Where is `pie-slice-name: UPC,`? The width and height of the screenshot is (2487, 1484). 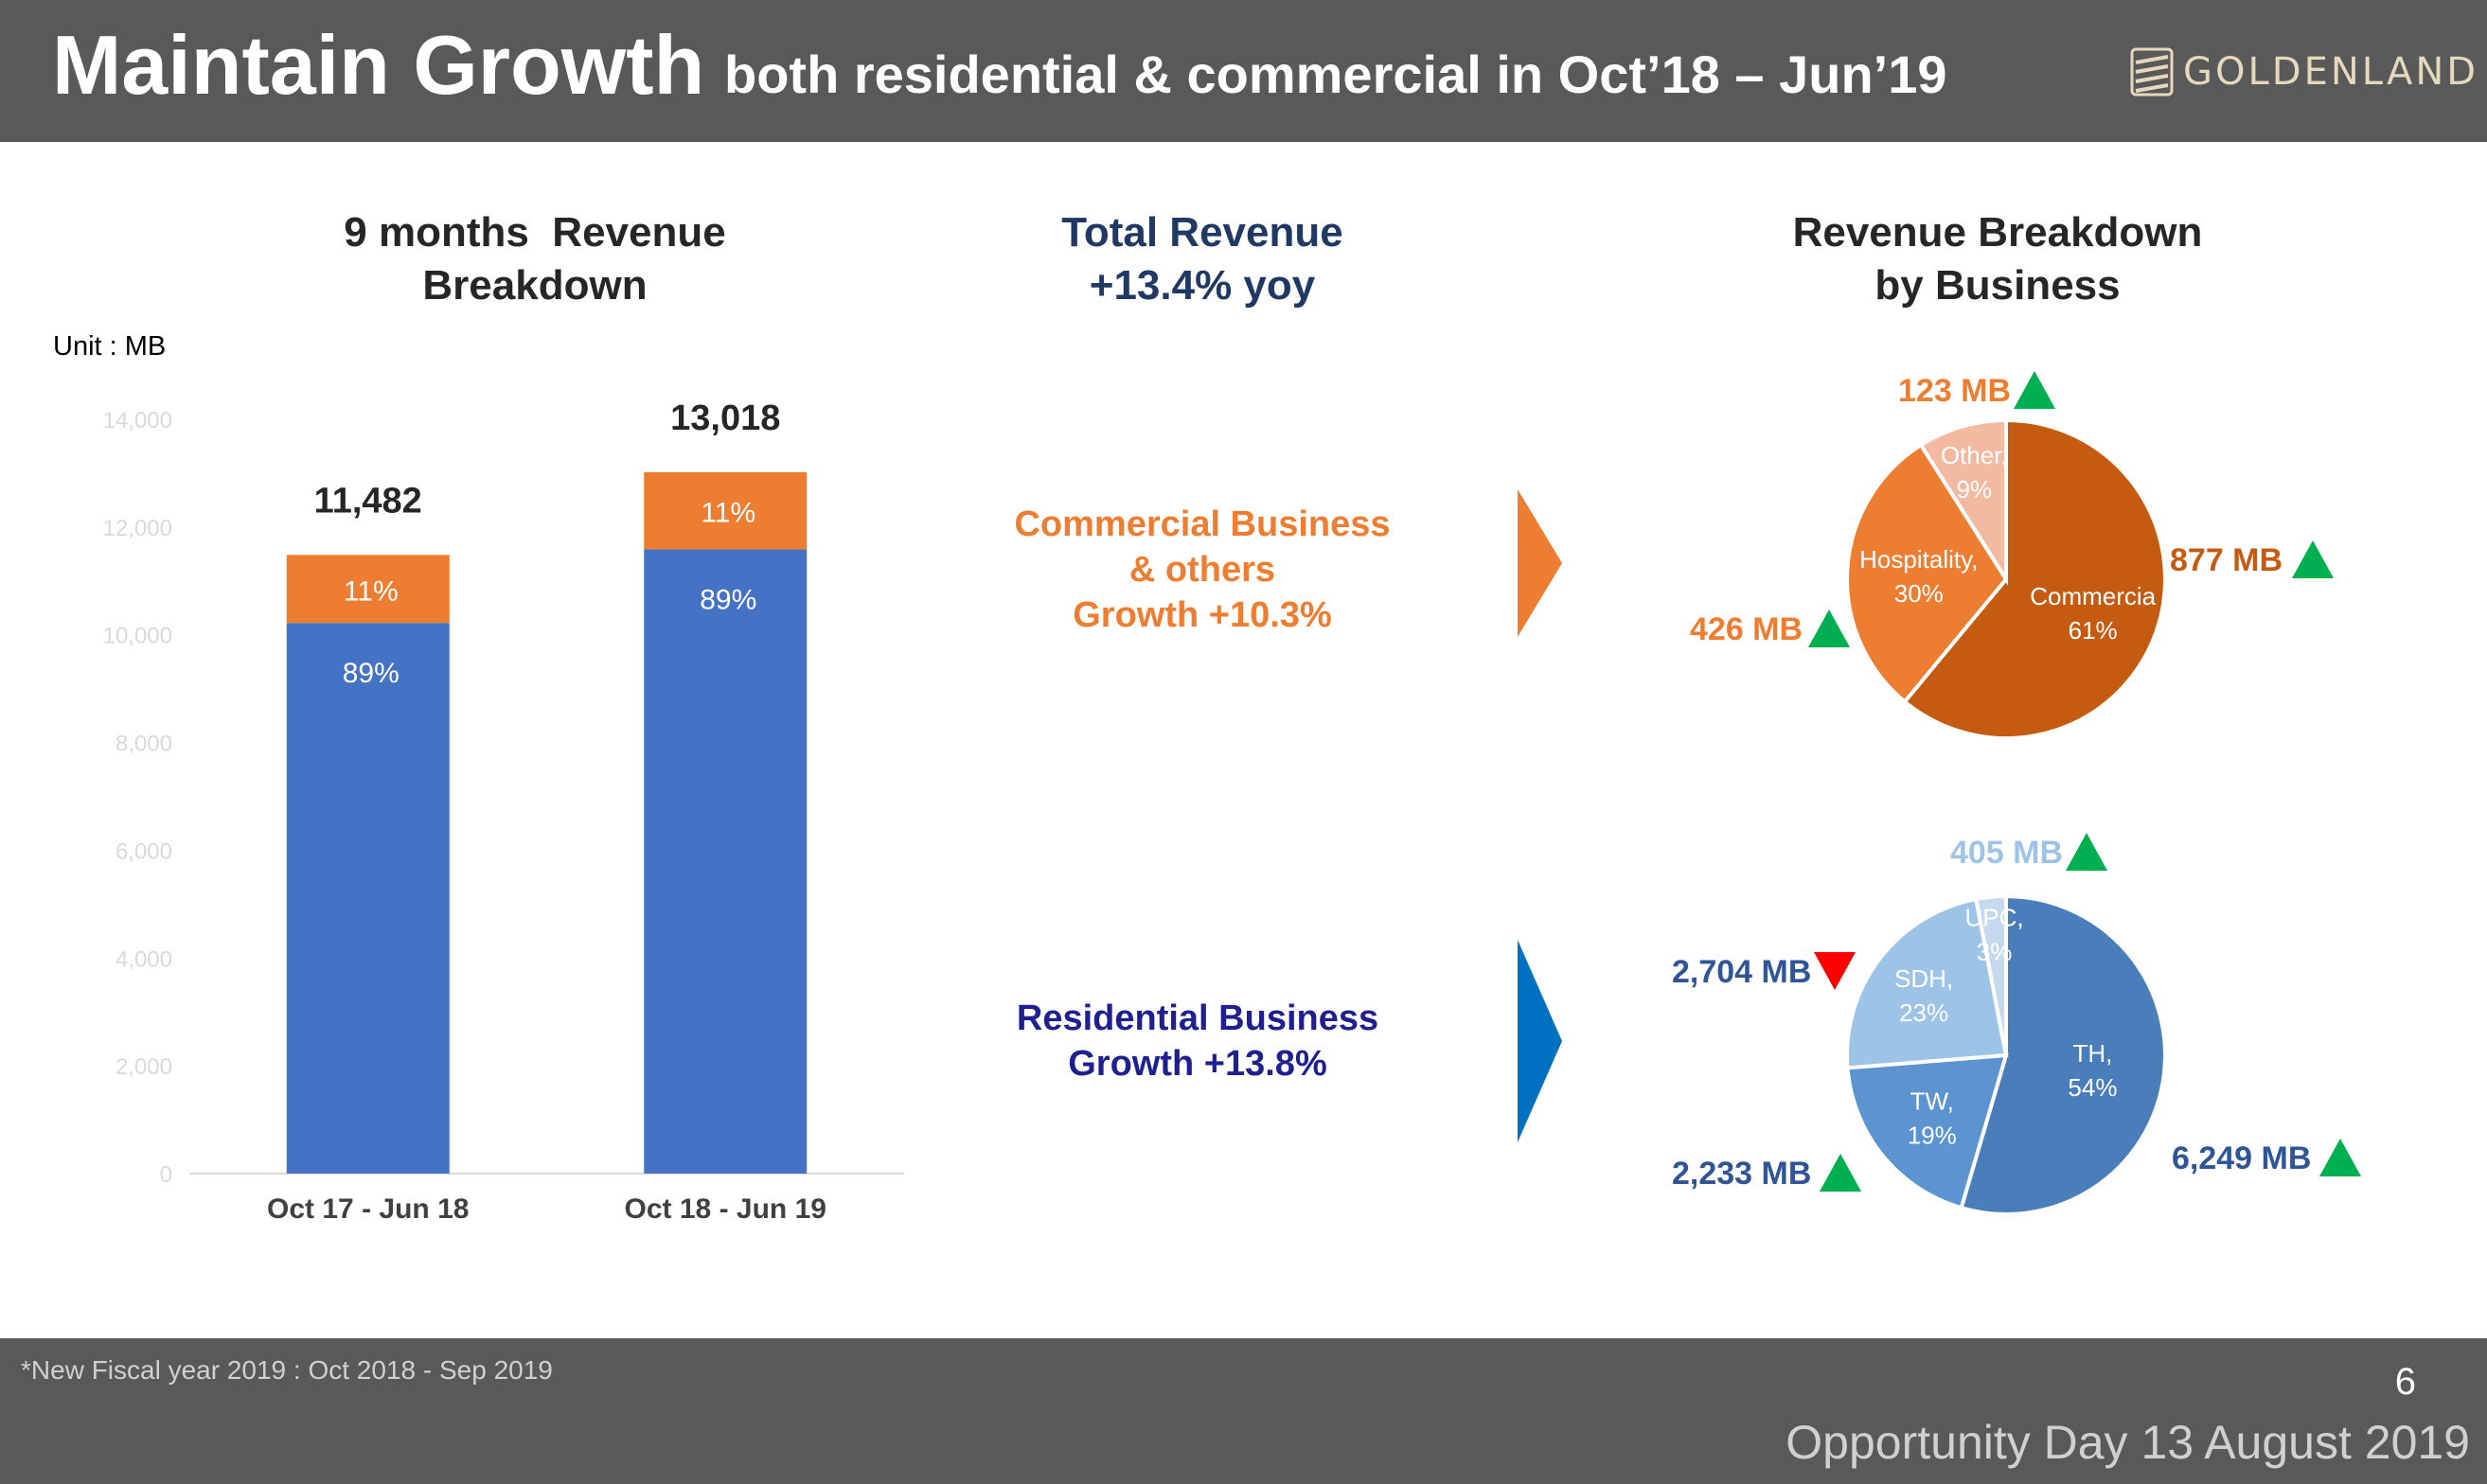 pie-slice-name: UPC, is located at coordinates (1993, 918).